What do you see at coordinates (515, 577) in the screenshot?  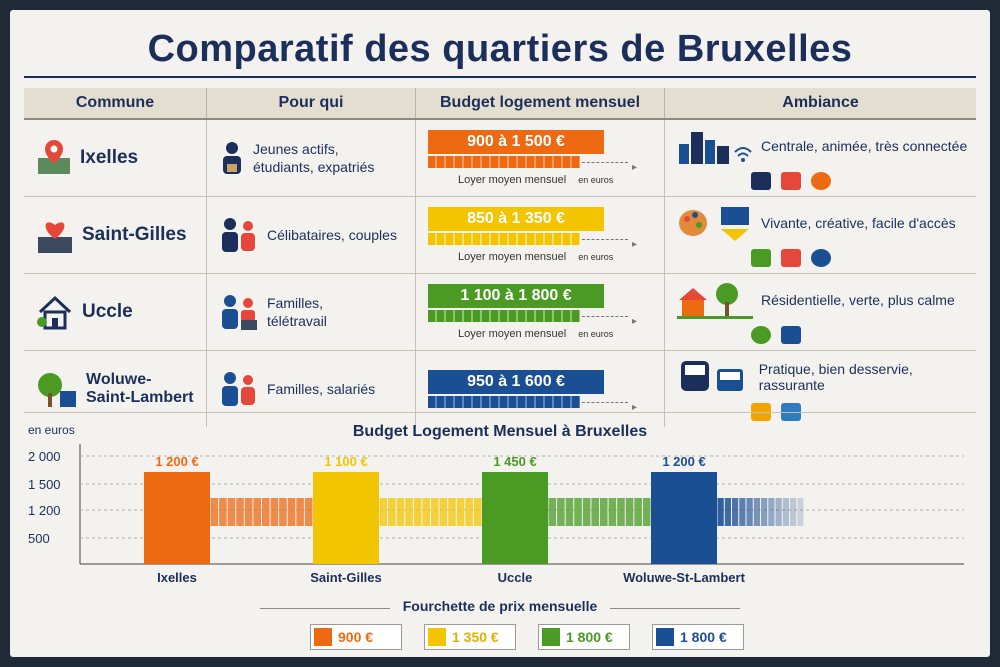 I see `category-label: Uccle` at bounding box center [515, 577].